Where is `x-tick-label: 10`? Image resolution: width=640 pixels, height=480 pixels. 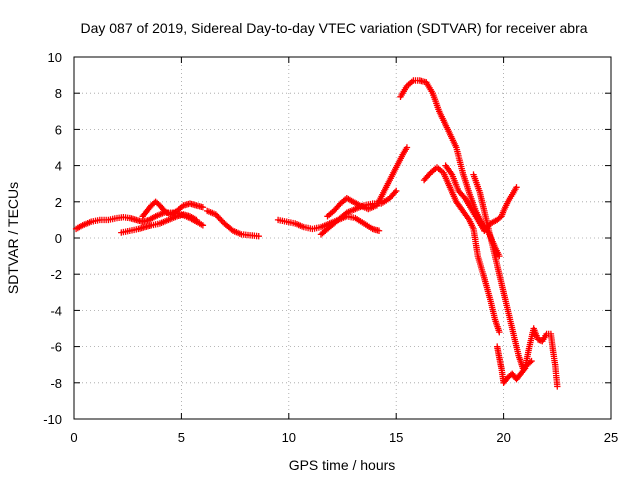 x-tick-label: 10 is located at coordinates (289, 437).